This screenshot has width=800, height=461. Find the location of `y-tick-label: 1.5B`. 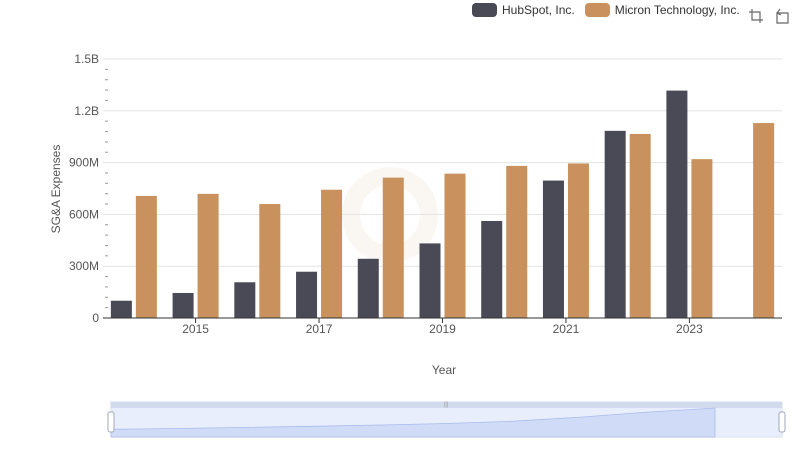

y-tick-label: 1.5B is located at coordinates (86, 59).